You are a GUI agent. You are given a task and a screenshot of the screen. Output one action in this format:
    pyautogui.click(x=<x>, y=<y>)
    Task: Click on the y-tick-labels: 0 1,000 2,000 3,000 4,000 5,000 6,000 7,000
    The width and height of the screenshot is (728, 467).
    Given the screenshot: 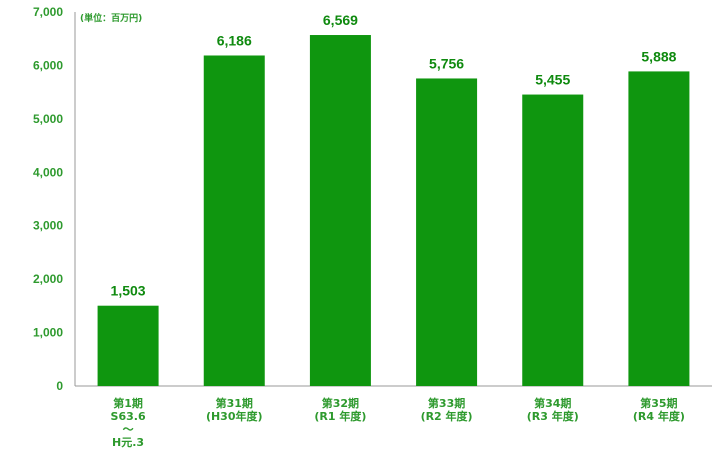 What is the action you would take?
    pyautogui.click(x=48, y=199)
    